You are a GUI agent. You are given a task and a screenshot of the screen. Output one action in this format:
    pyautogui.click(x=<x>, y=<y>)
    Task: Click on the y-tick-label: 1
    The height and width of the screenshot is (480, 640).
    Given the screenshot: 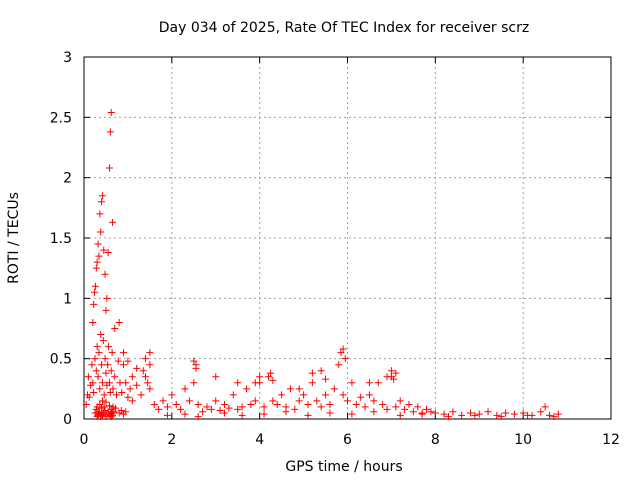 What is the action you would take?
    pyautogui.click(x=67, y=299)
    